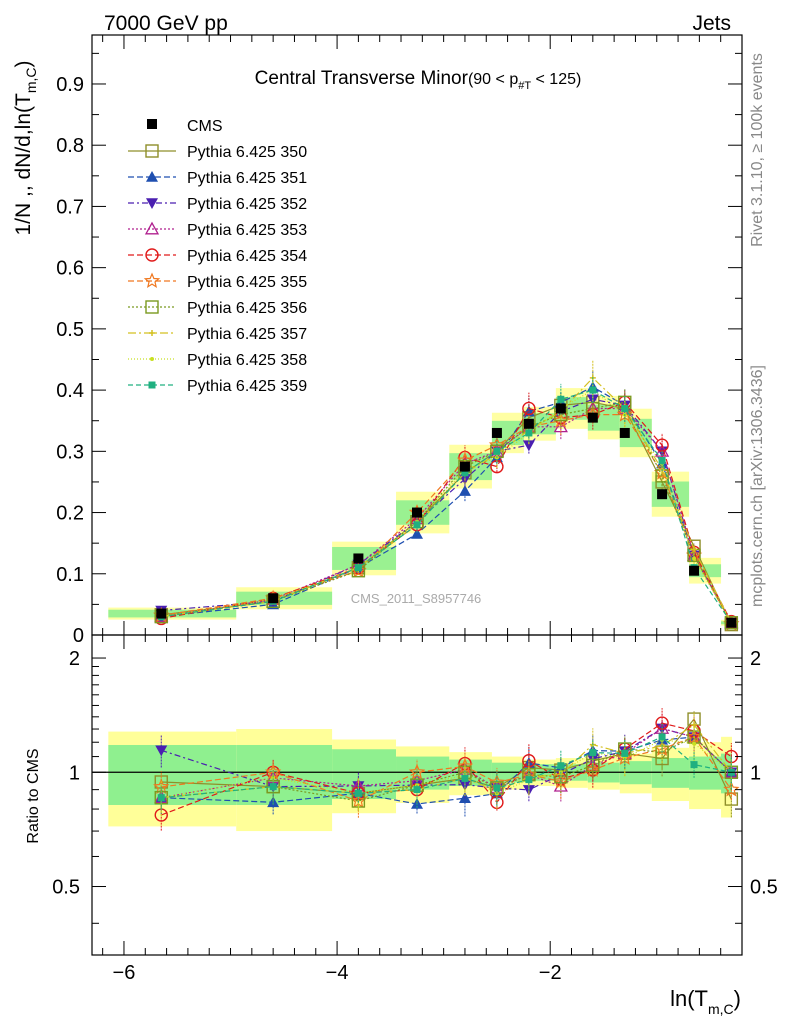  Describe the element at coordinates (556, 79) in the screenshot. I see `title-range-post: < 125)` at that location.